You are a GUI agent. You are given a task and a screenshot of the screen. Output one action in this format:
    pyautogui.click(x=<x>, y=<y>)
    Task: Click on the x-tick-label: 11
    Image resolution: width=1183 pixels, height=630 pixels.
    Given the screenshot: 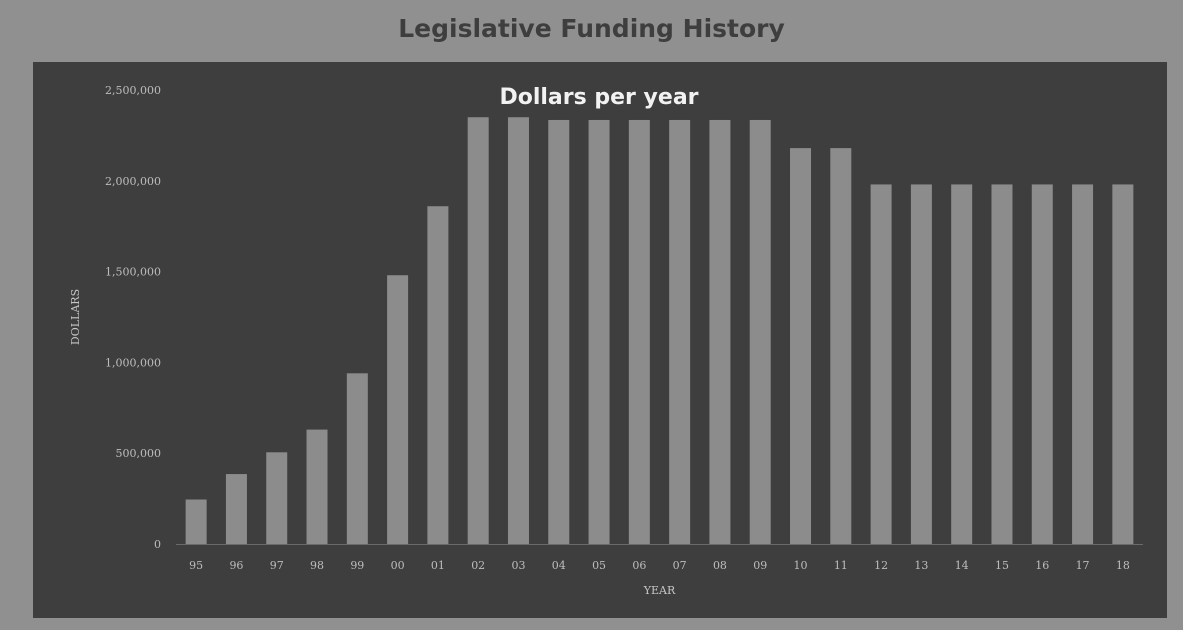 What is the action you would take?
    pyautogui.click(x=841, y=565)
    